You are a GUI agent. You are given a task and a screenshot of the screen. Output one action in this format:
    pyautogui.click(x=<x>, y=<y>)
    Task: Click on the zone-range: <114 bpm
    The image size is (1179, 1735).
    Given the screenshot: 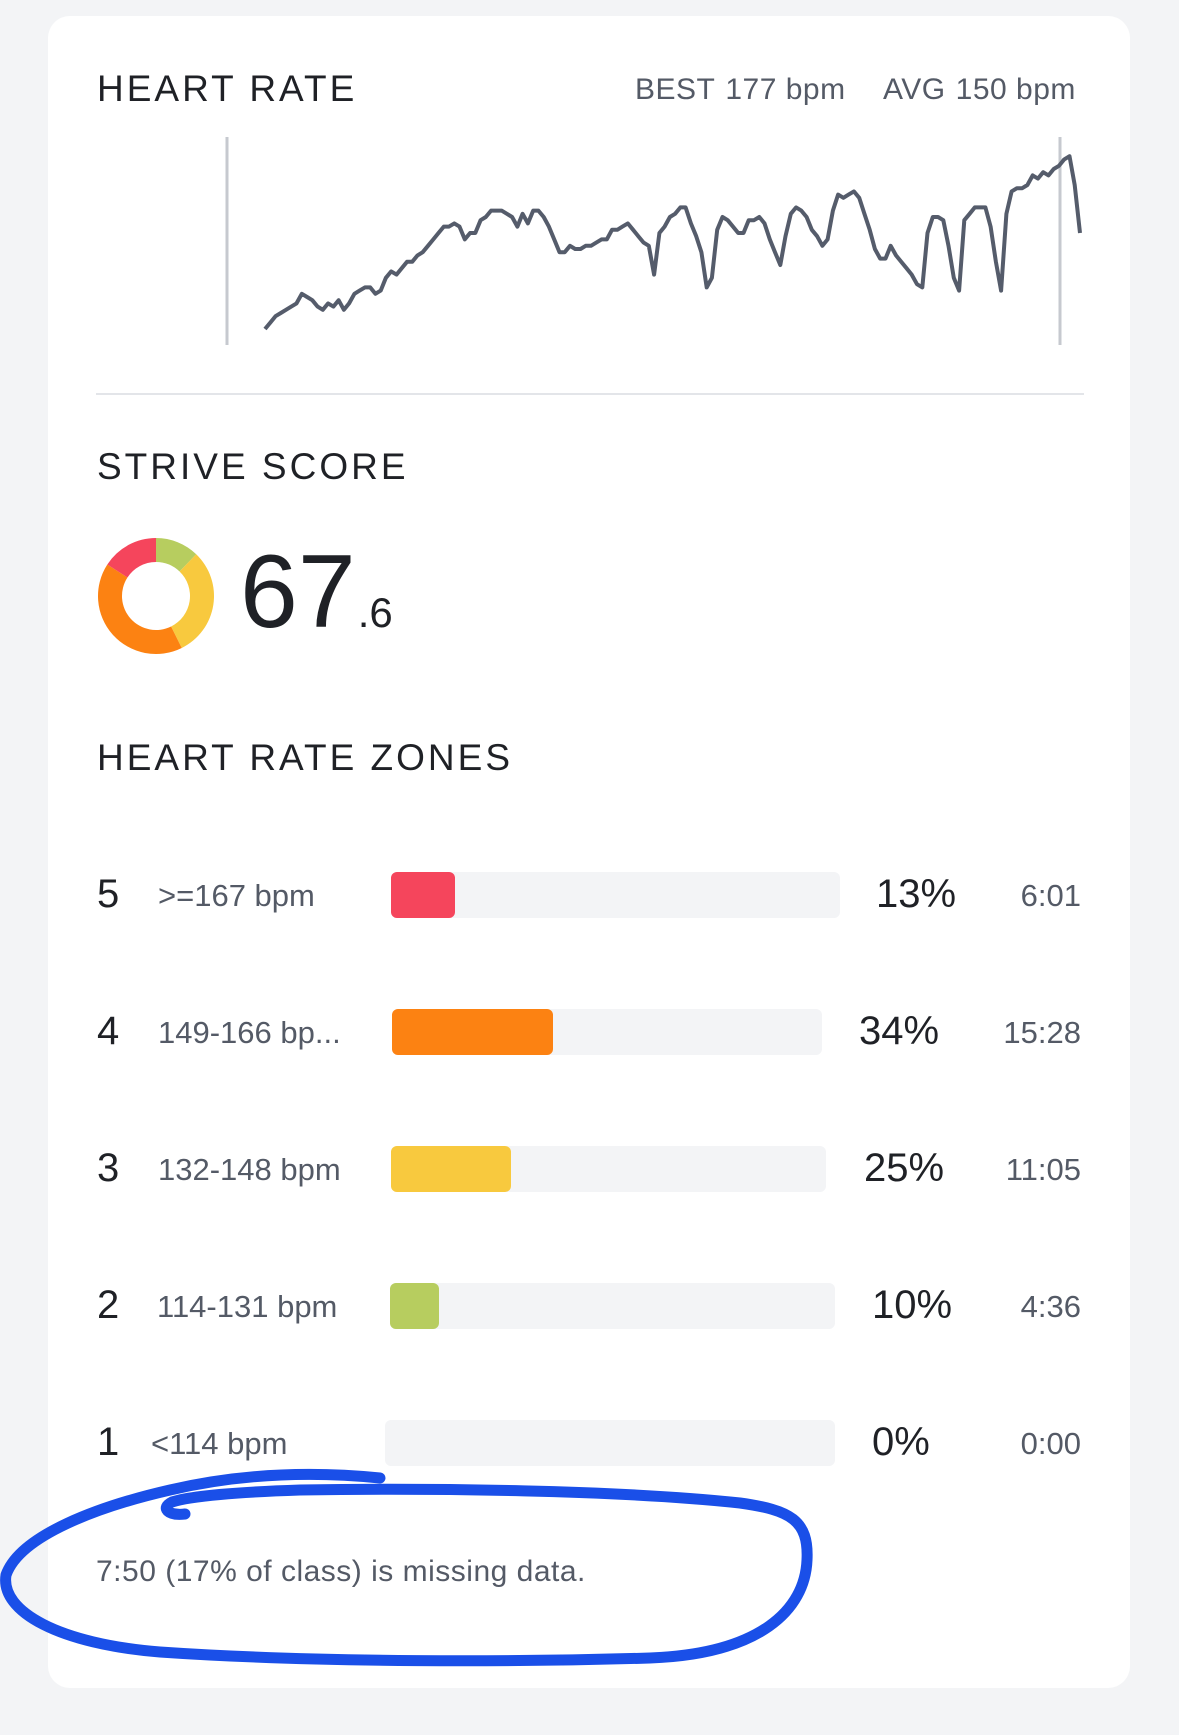 What is the action you would take?
    pyautogui.click(x=219, y=1443)
    